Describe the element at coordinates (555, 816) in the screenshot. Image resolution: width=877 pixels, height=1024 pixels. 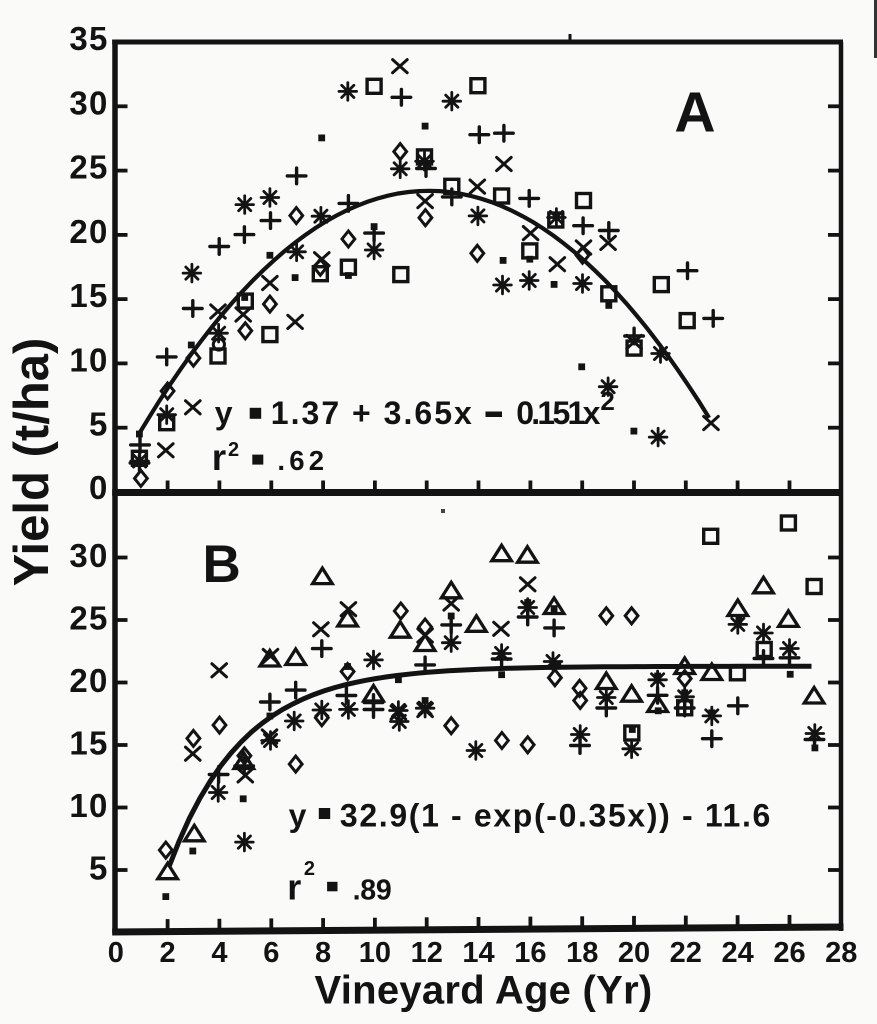
I see `svg-text: 32.9(1 - exp(-0.35x)) - 11.6` at that location.